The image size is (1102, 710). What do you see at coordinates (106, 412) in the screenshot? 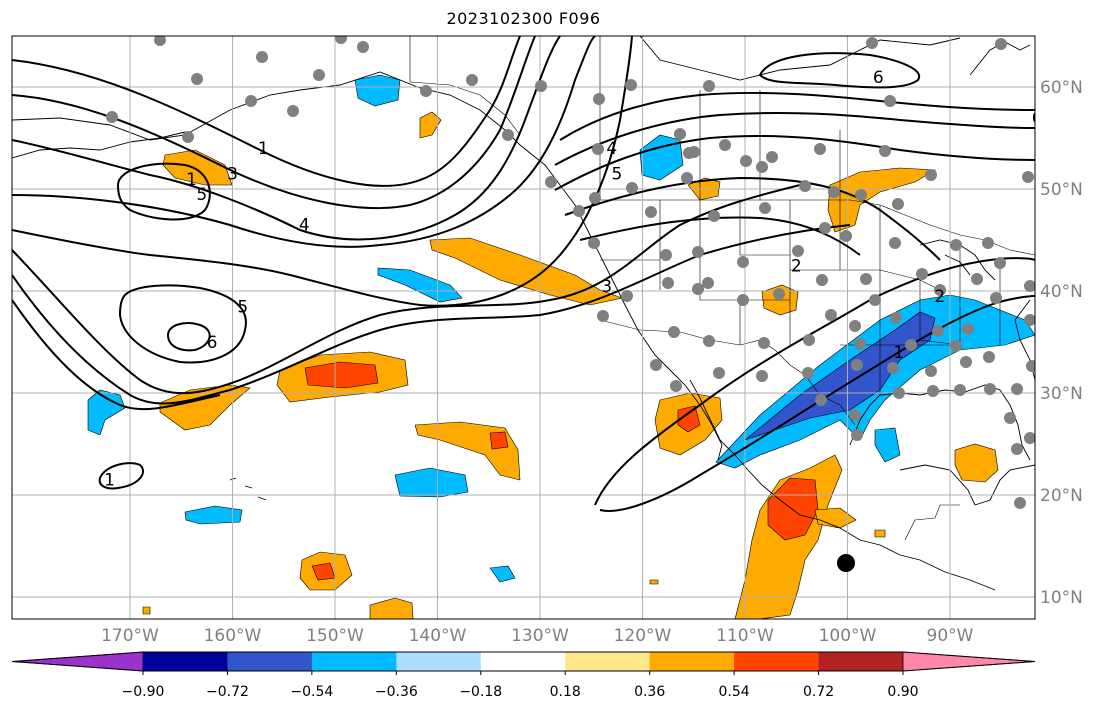
I see `blue-field-hi` at bounding box center [106, 412].